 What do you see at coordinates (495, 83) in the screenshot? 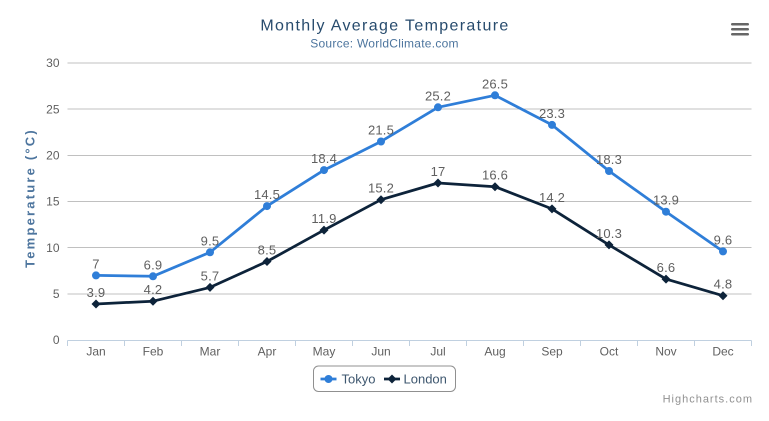
I see `svg-text: 26.5` at bounding box center [495, 83].